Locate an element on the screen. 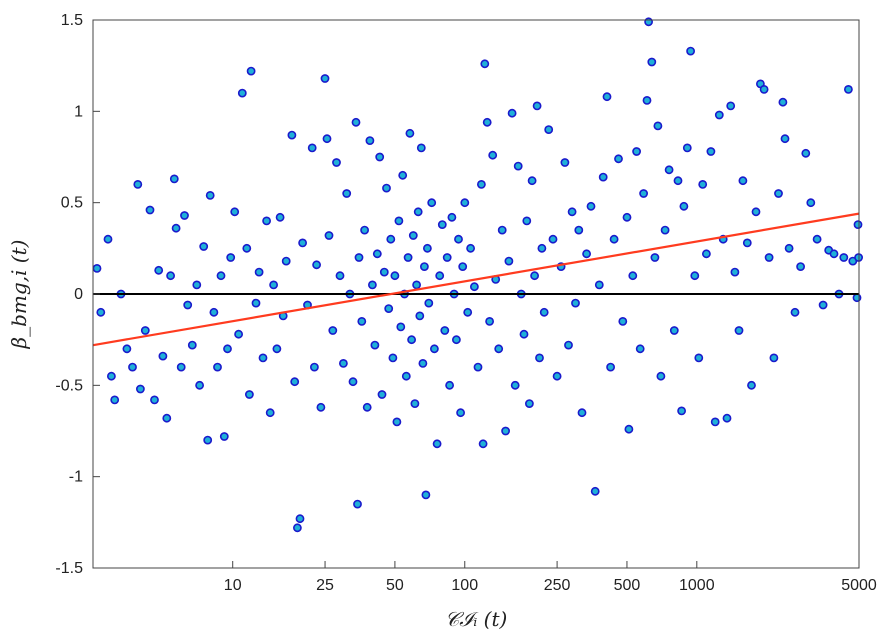 Image resolution: width=891 pixels, height=639 pixels. y-tick-label: 1.5 is located at coordinates (72, 20).